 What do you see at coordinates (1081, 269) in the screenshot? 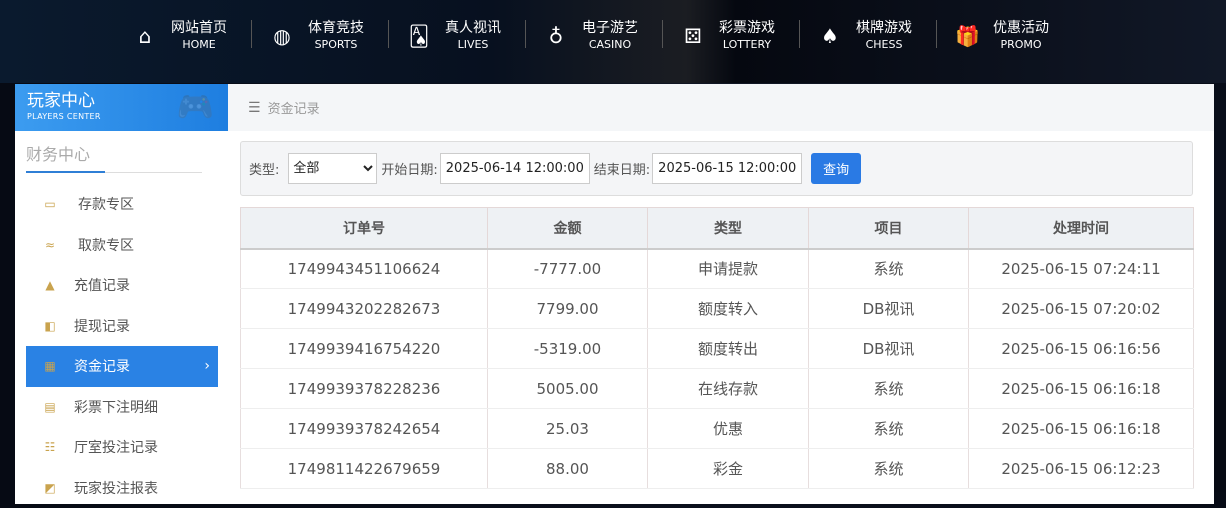
I see `table-cell: 2025-06-15 07:24:11` at bounding box center [1081, 269].